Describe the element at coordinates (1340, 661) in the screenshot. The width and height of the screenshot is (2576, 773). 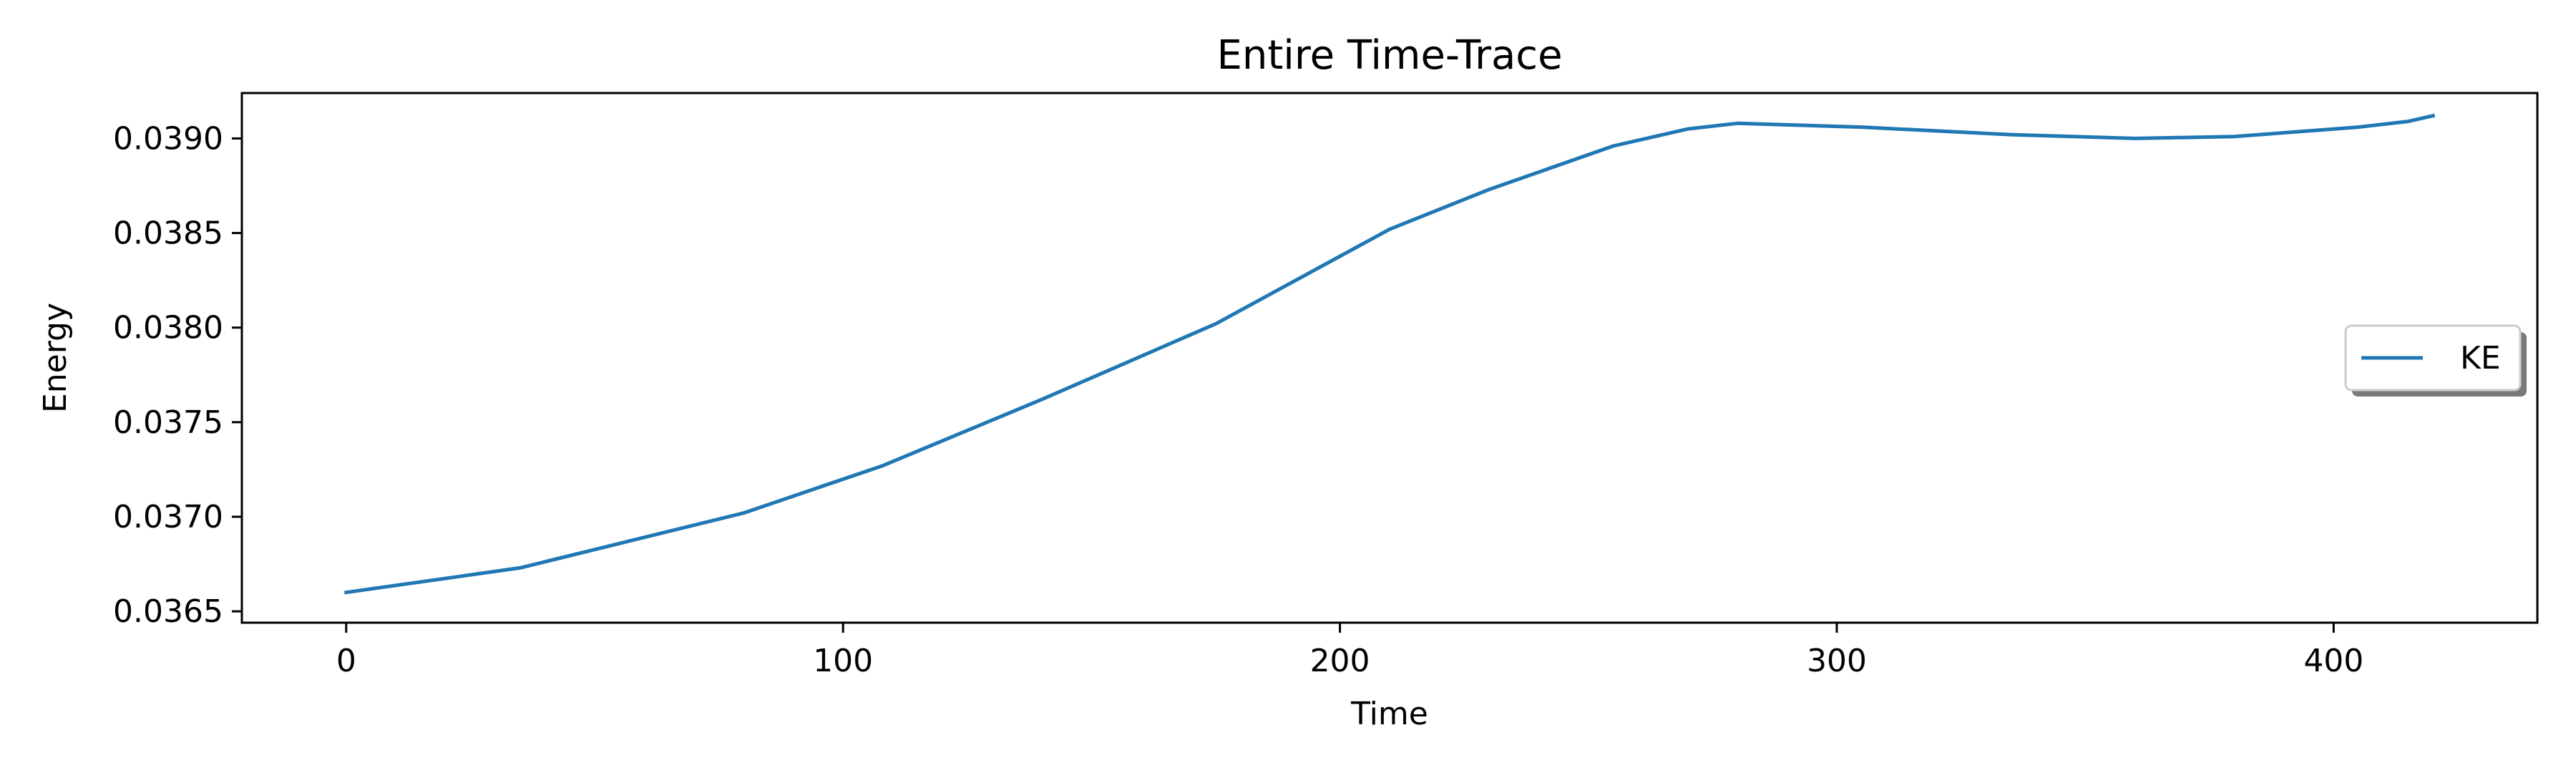
I see `x-tick-label: 200` at that location.